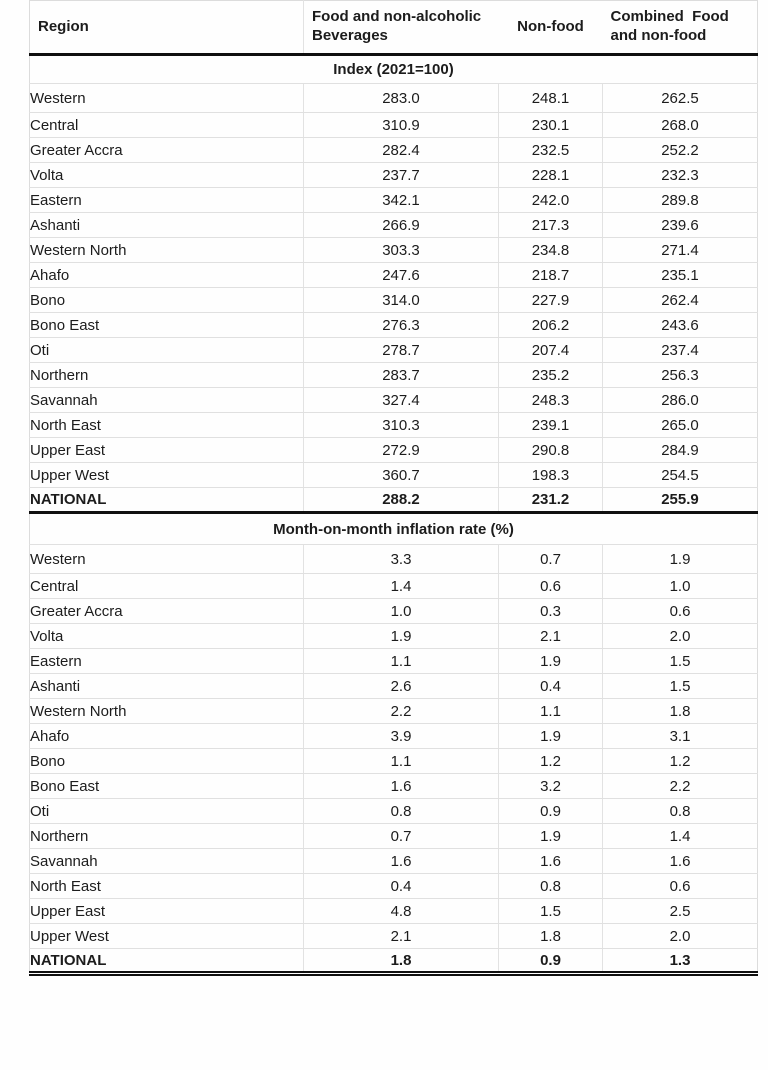  Describe the element at coordinates (680, 736) in the screenshot. I see `combined-value: 3.1` at that location.